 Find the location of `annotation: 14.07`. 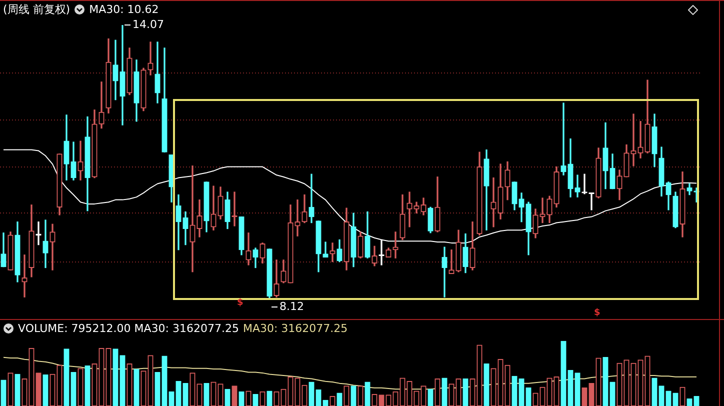

annotation: 14.07 is located at coordinates (148, 24).